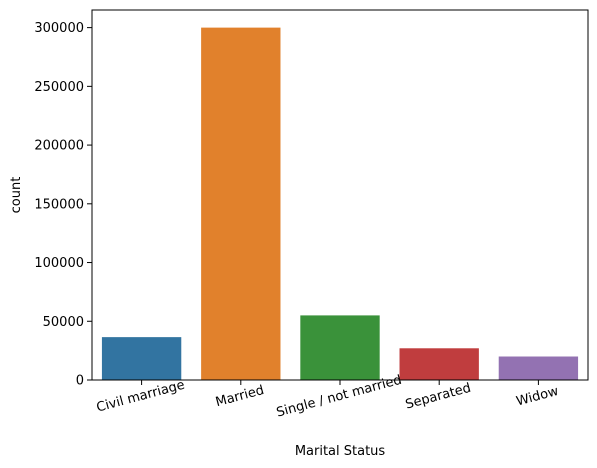  I want to click on bar-widow, so click(538, 368).